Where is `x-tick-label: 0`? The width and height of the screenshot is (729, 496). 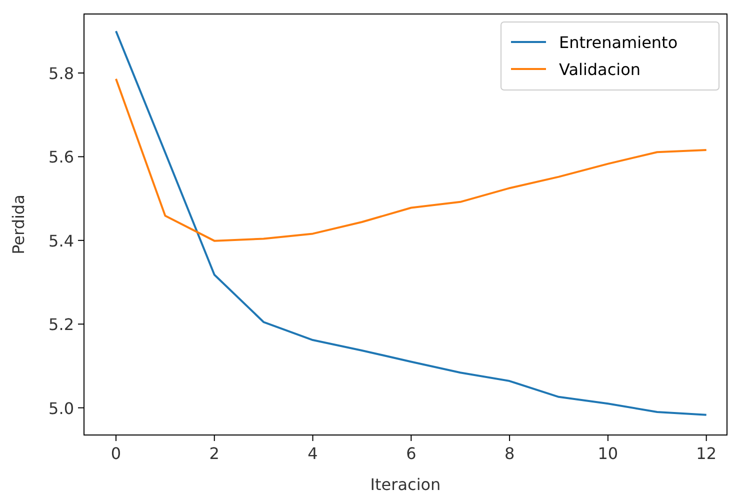
x-tick-label: 0 is located at coordinates (116, 453).